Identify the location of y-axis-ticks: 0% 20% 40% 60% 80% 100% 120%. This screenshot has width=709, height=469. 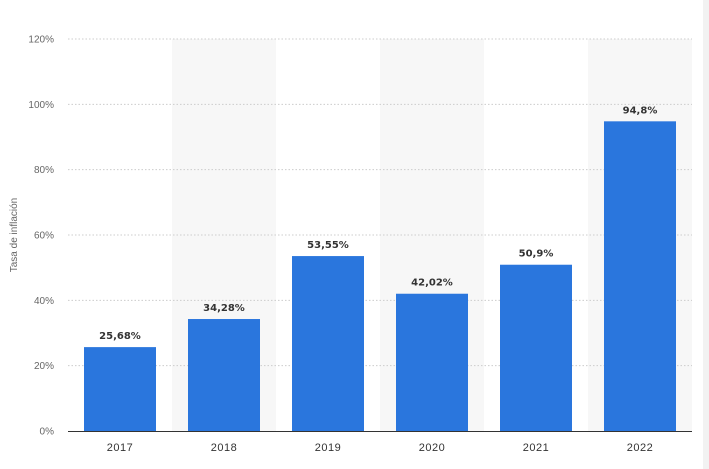
(41, 236).